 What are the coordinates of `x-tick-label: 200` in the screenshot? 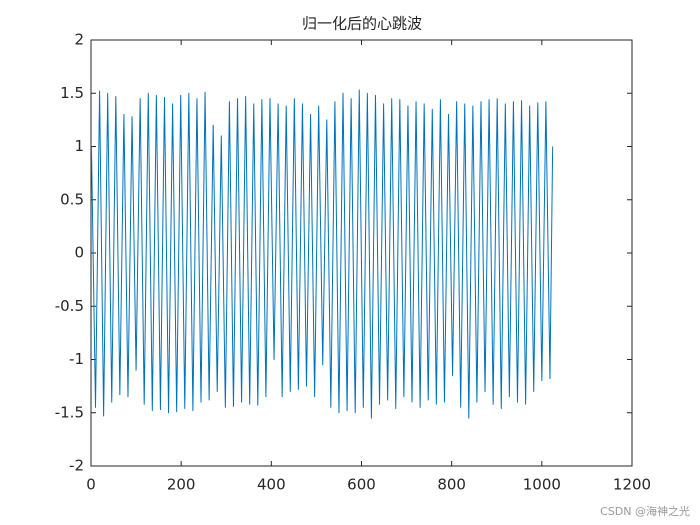 It's located at (181, 485).